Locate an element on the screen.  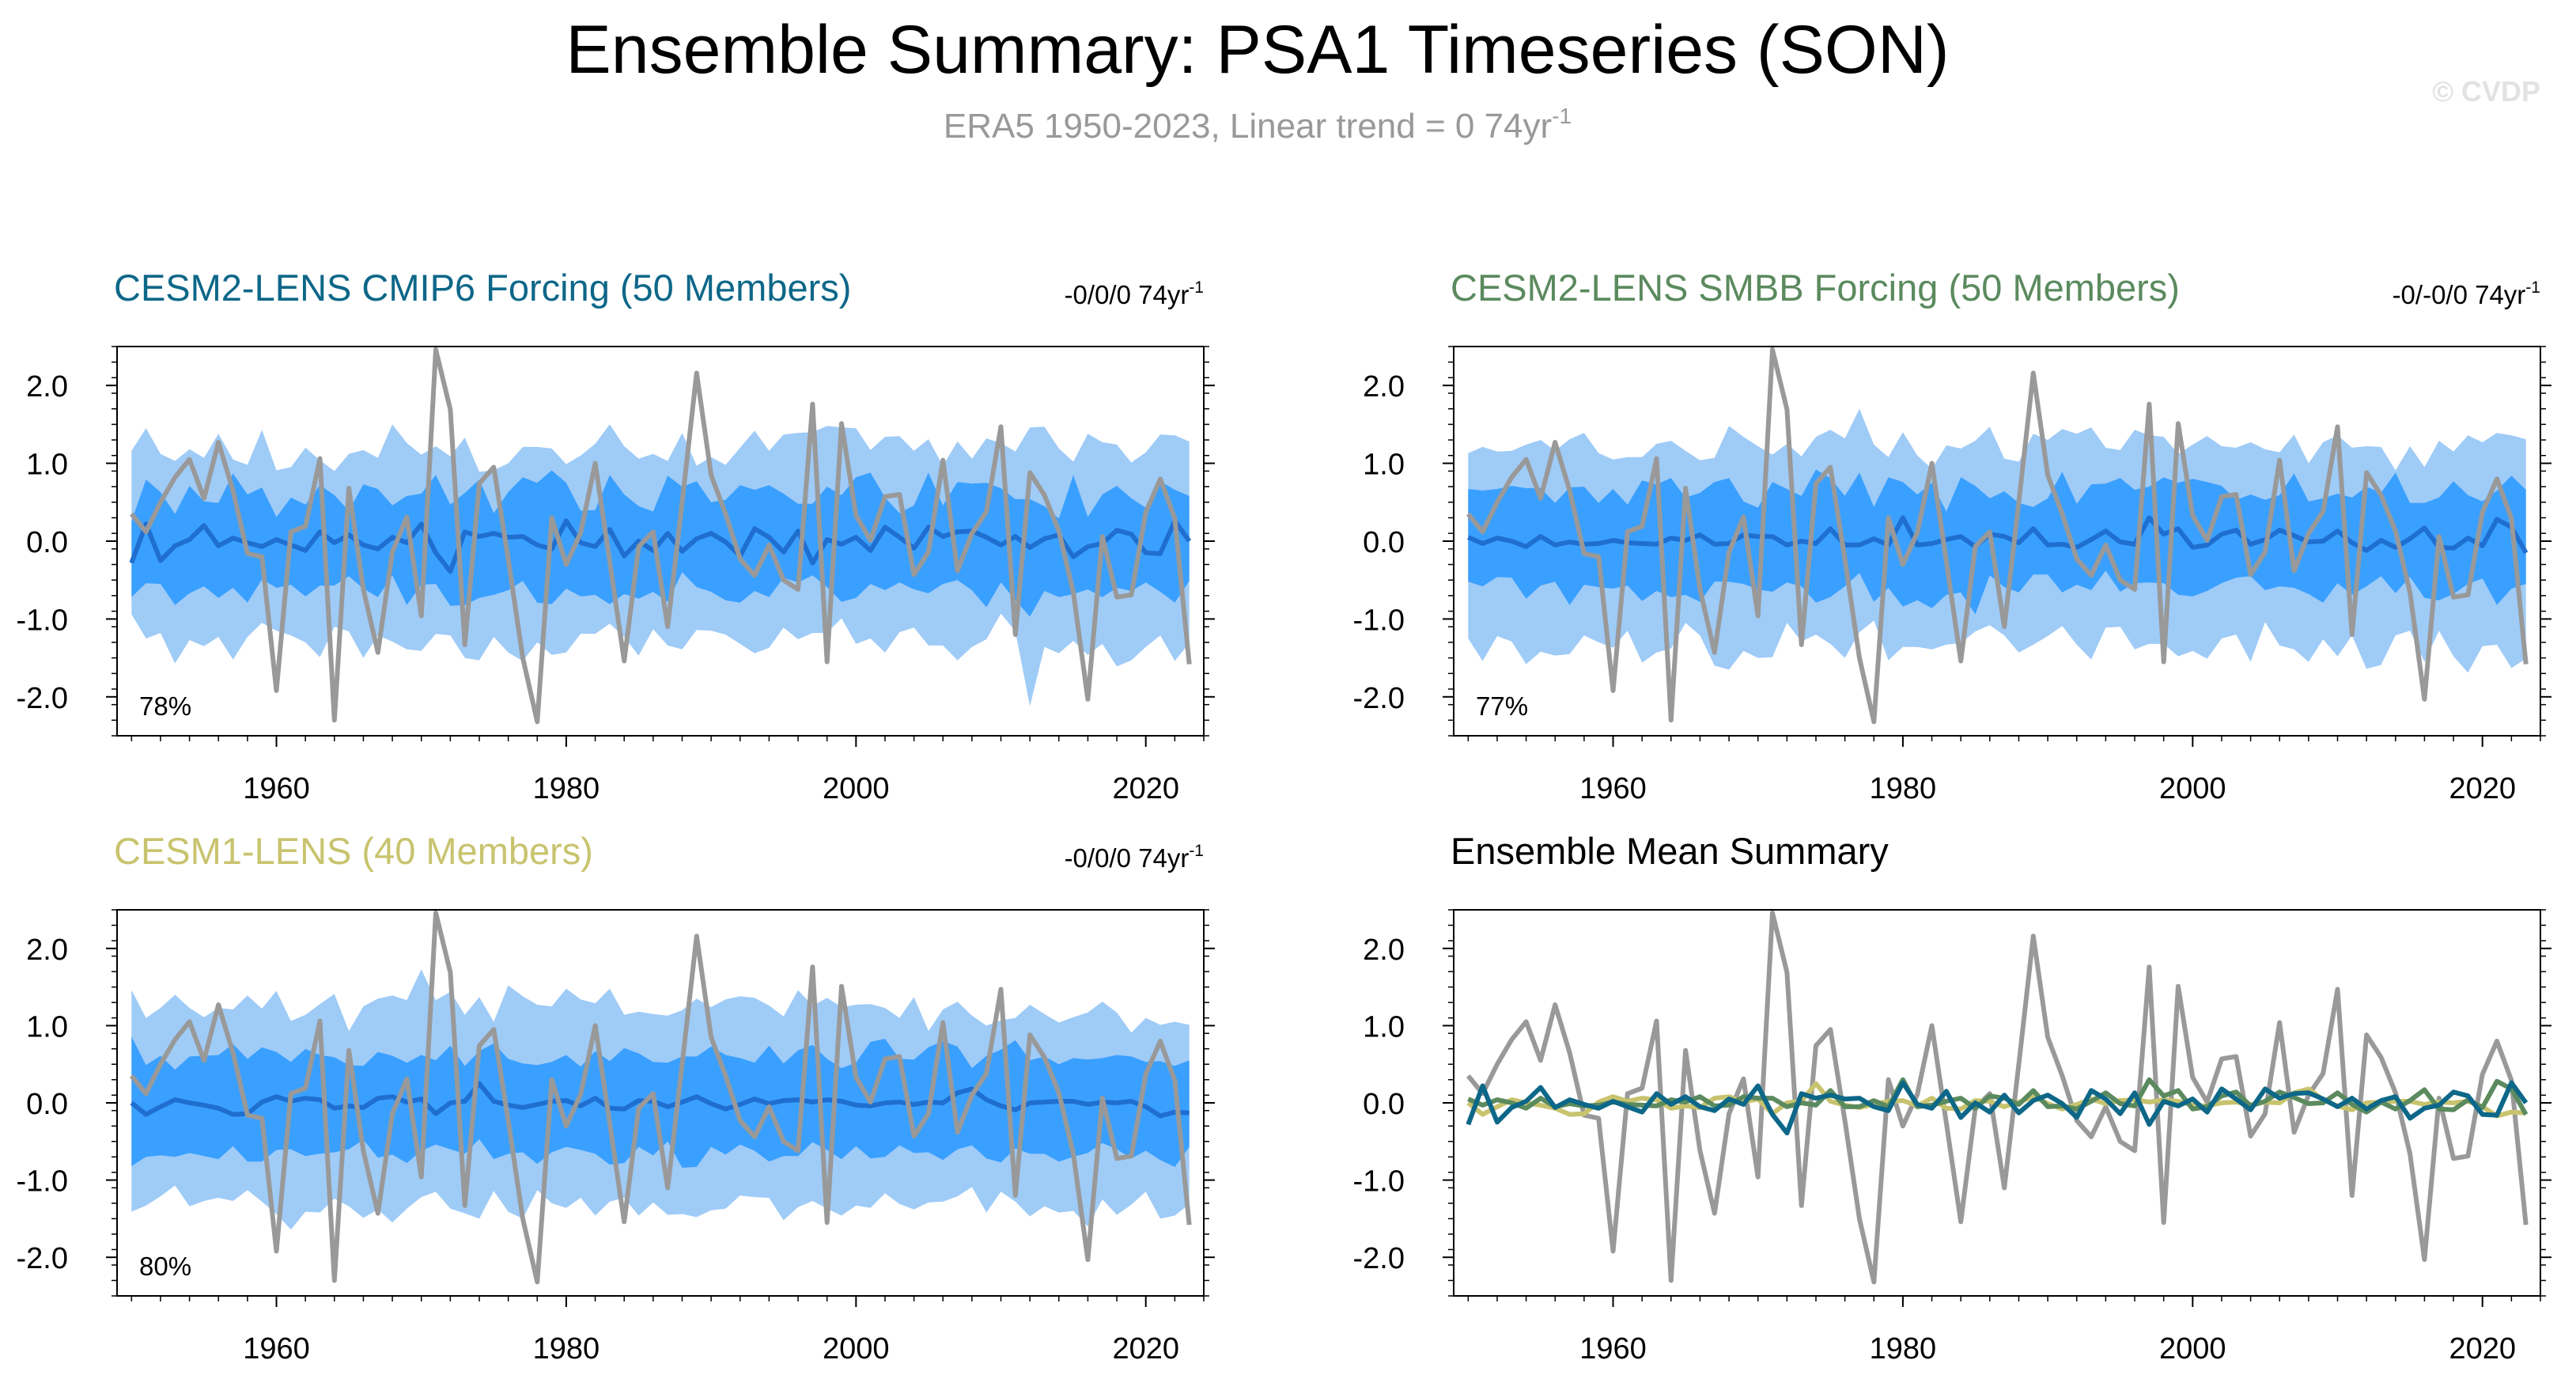
subtitle-text: ERA5 1950-2023, Linear trend = 0 74yr is located at coordinates (1248, 126).